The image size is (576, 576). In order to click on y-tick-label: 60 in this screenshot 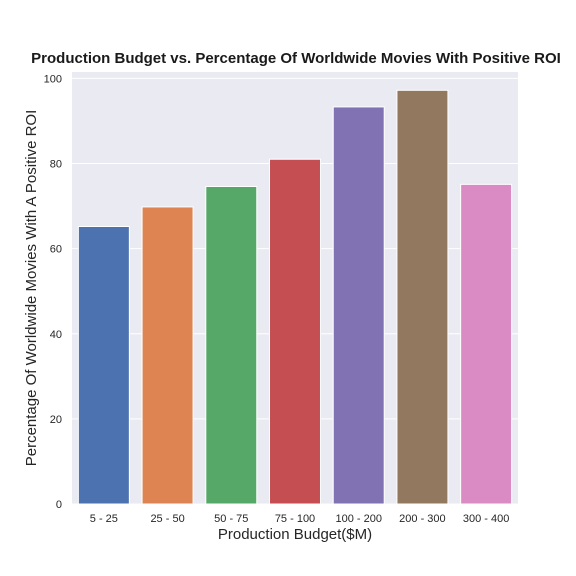, I will do `click(56, 250)`.